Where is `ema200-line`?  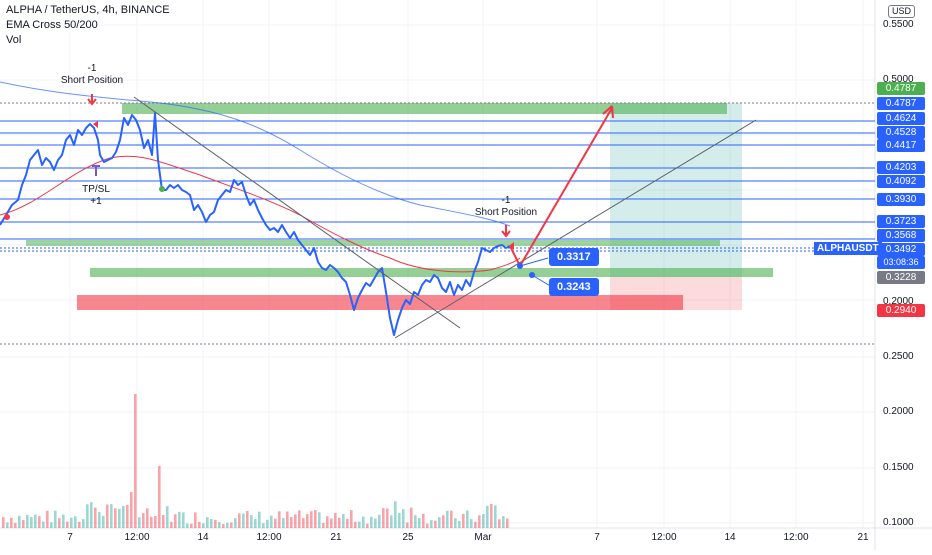
ema200-line is located at coordinates (255, 154).